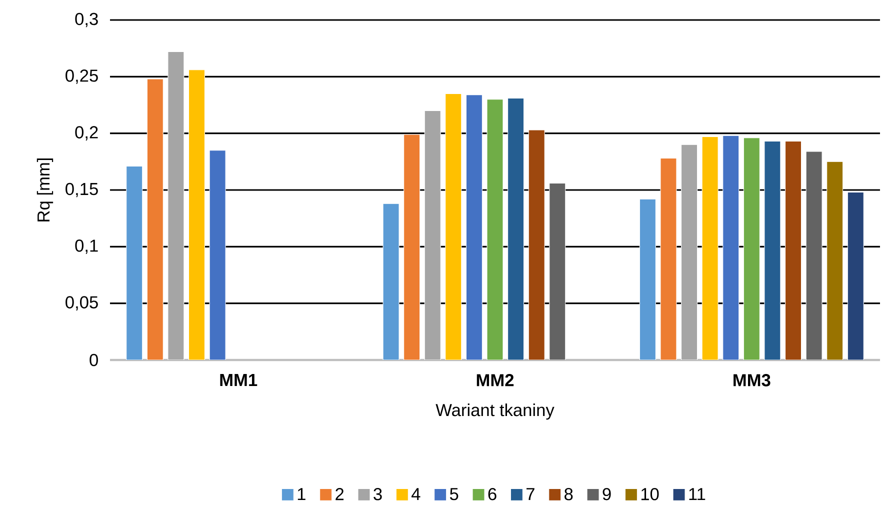 The width and height of the screenshot is (884, 512). I want to click on y-tick-label: 0,3, so click(86, 20).